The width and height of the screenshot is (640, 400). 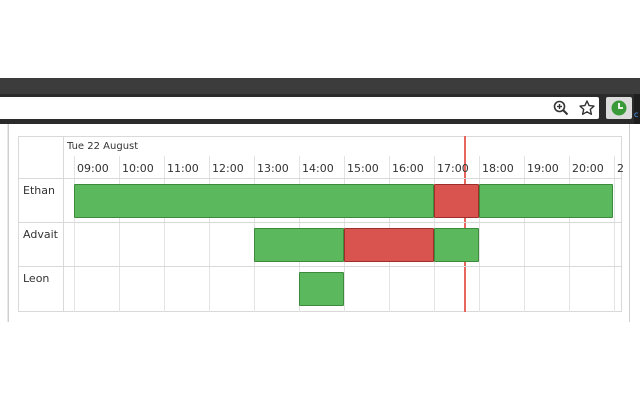 What do you see at coordinates (183, 168) in the screenshot?
I see `hour-label: 11:00` at bounding box center [183, 168].